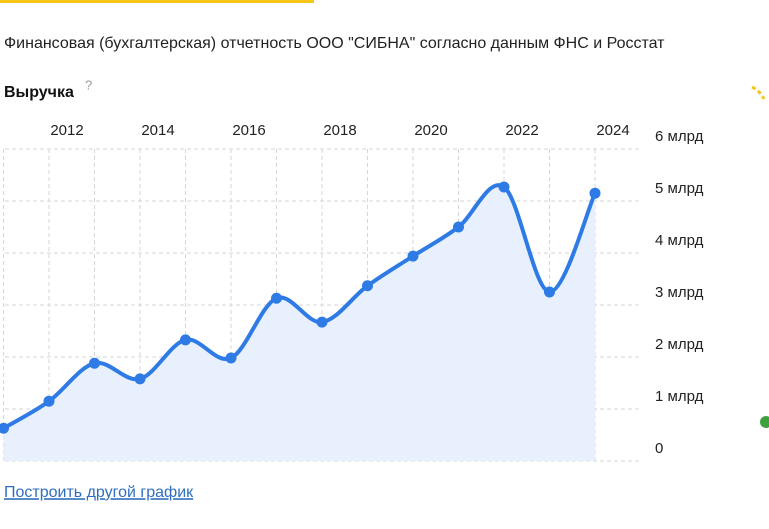 The height and width of the screenshot is (529, 769). I want to click on x-tick-label: 2024, so click(612, 130).